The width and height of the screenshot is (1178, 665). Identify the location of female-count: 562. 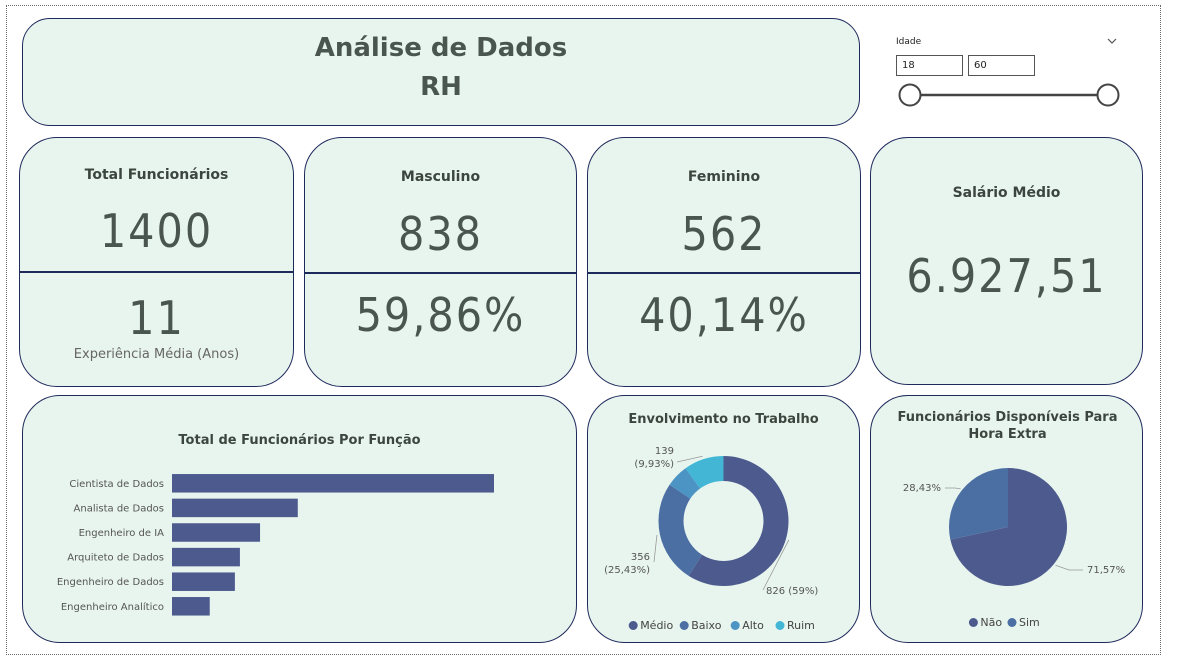
(724, 234).